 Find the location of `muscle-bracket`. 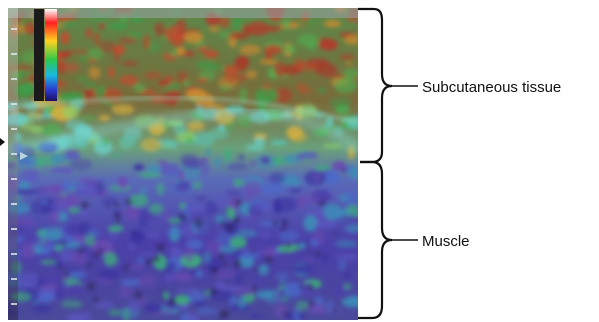

muscle-bracket is located at coordinates (375, 240).